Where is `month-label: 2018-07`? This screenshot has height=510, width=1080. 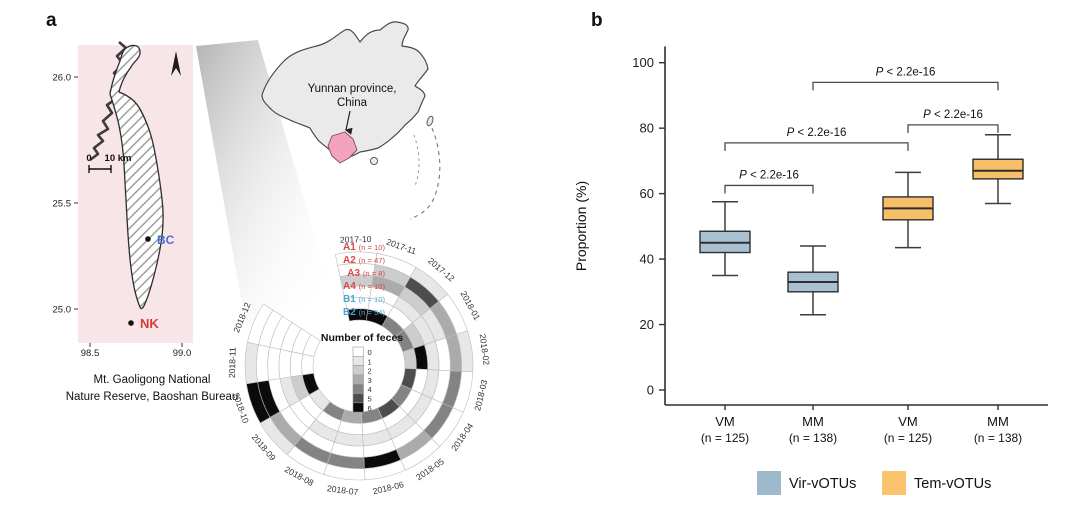 month-label: 2018-07 is located at coordinates (342, 490).